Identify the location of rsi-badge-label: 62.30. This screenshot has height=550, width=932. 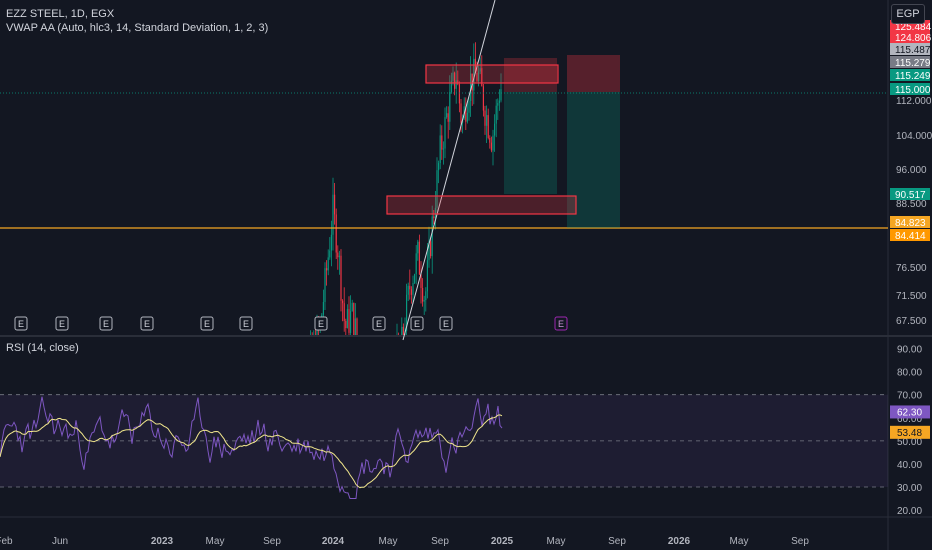
(909, 412).